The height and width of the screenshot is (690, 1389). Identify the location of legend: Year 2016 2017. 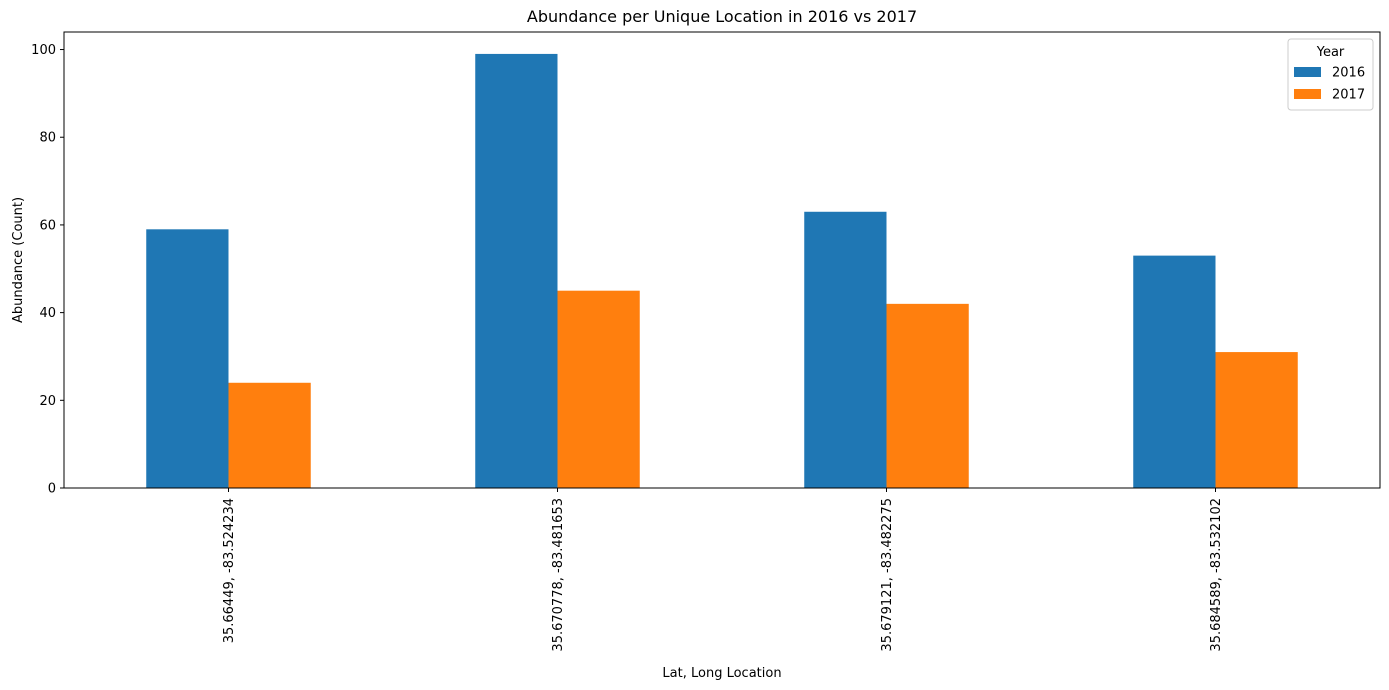
(1330, 74).